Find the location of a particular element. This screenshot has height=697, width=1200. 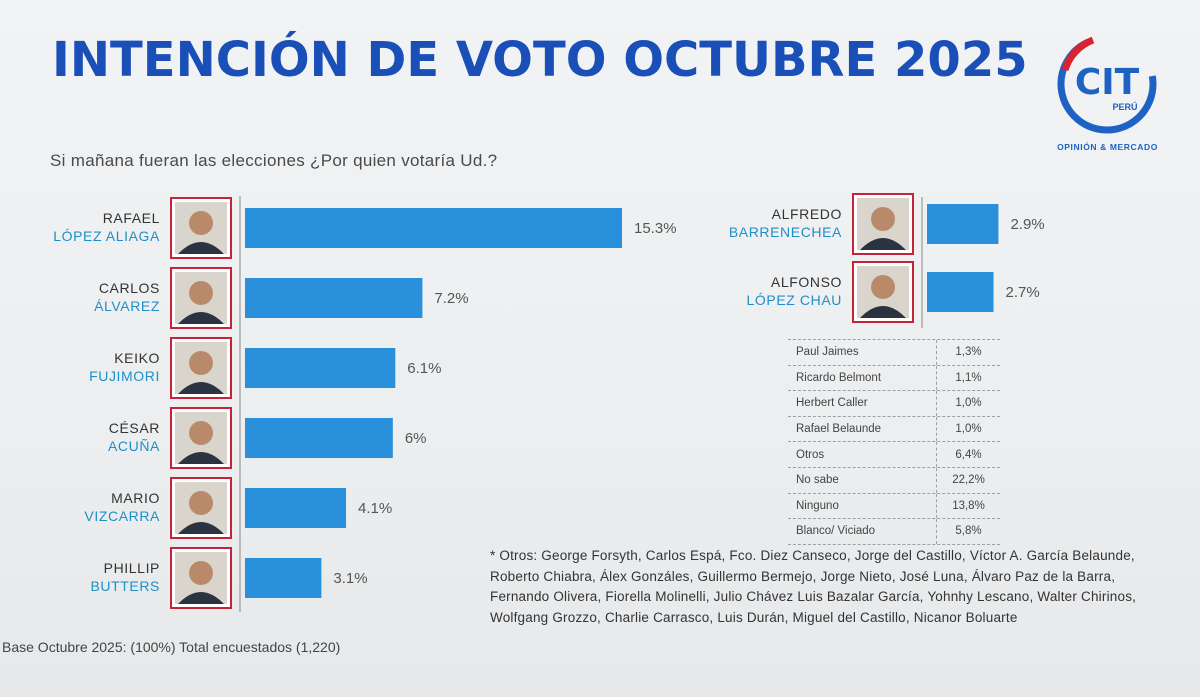

others-row: Paul Jaimes 1,3% is located at coordinates (894, 352).